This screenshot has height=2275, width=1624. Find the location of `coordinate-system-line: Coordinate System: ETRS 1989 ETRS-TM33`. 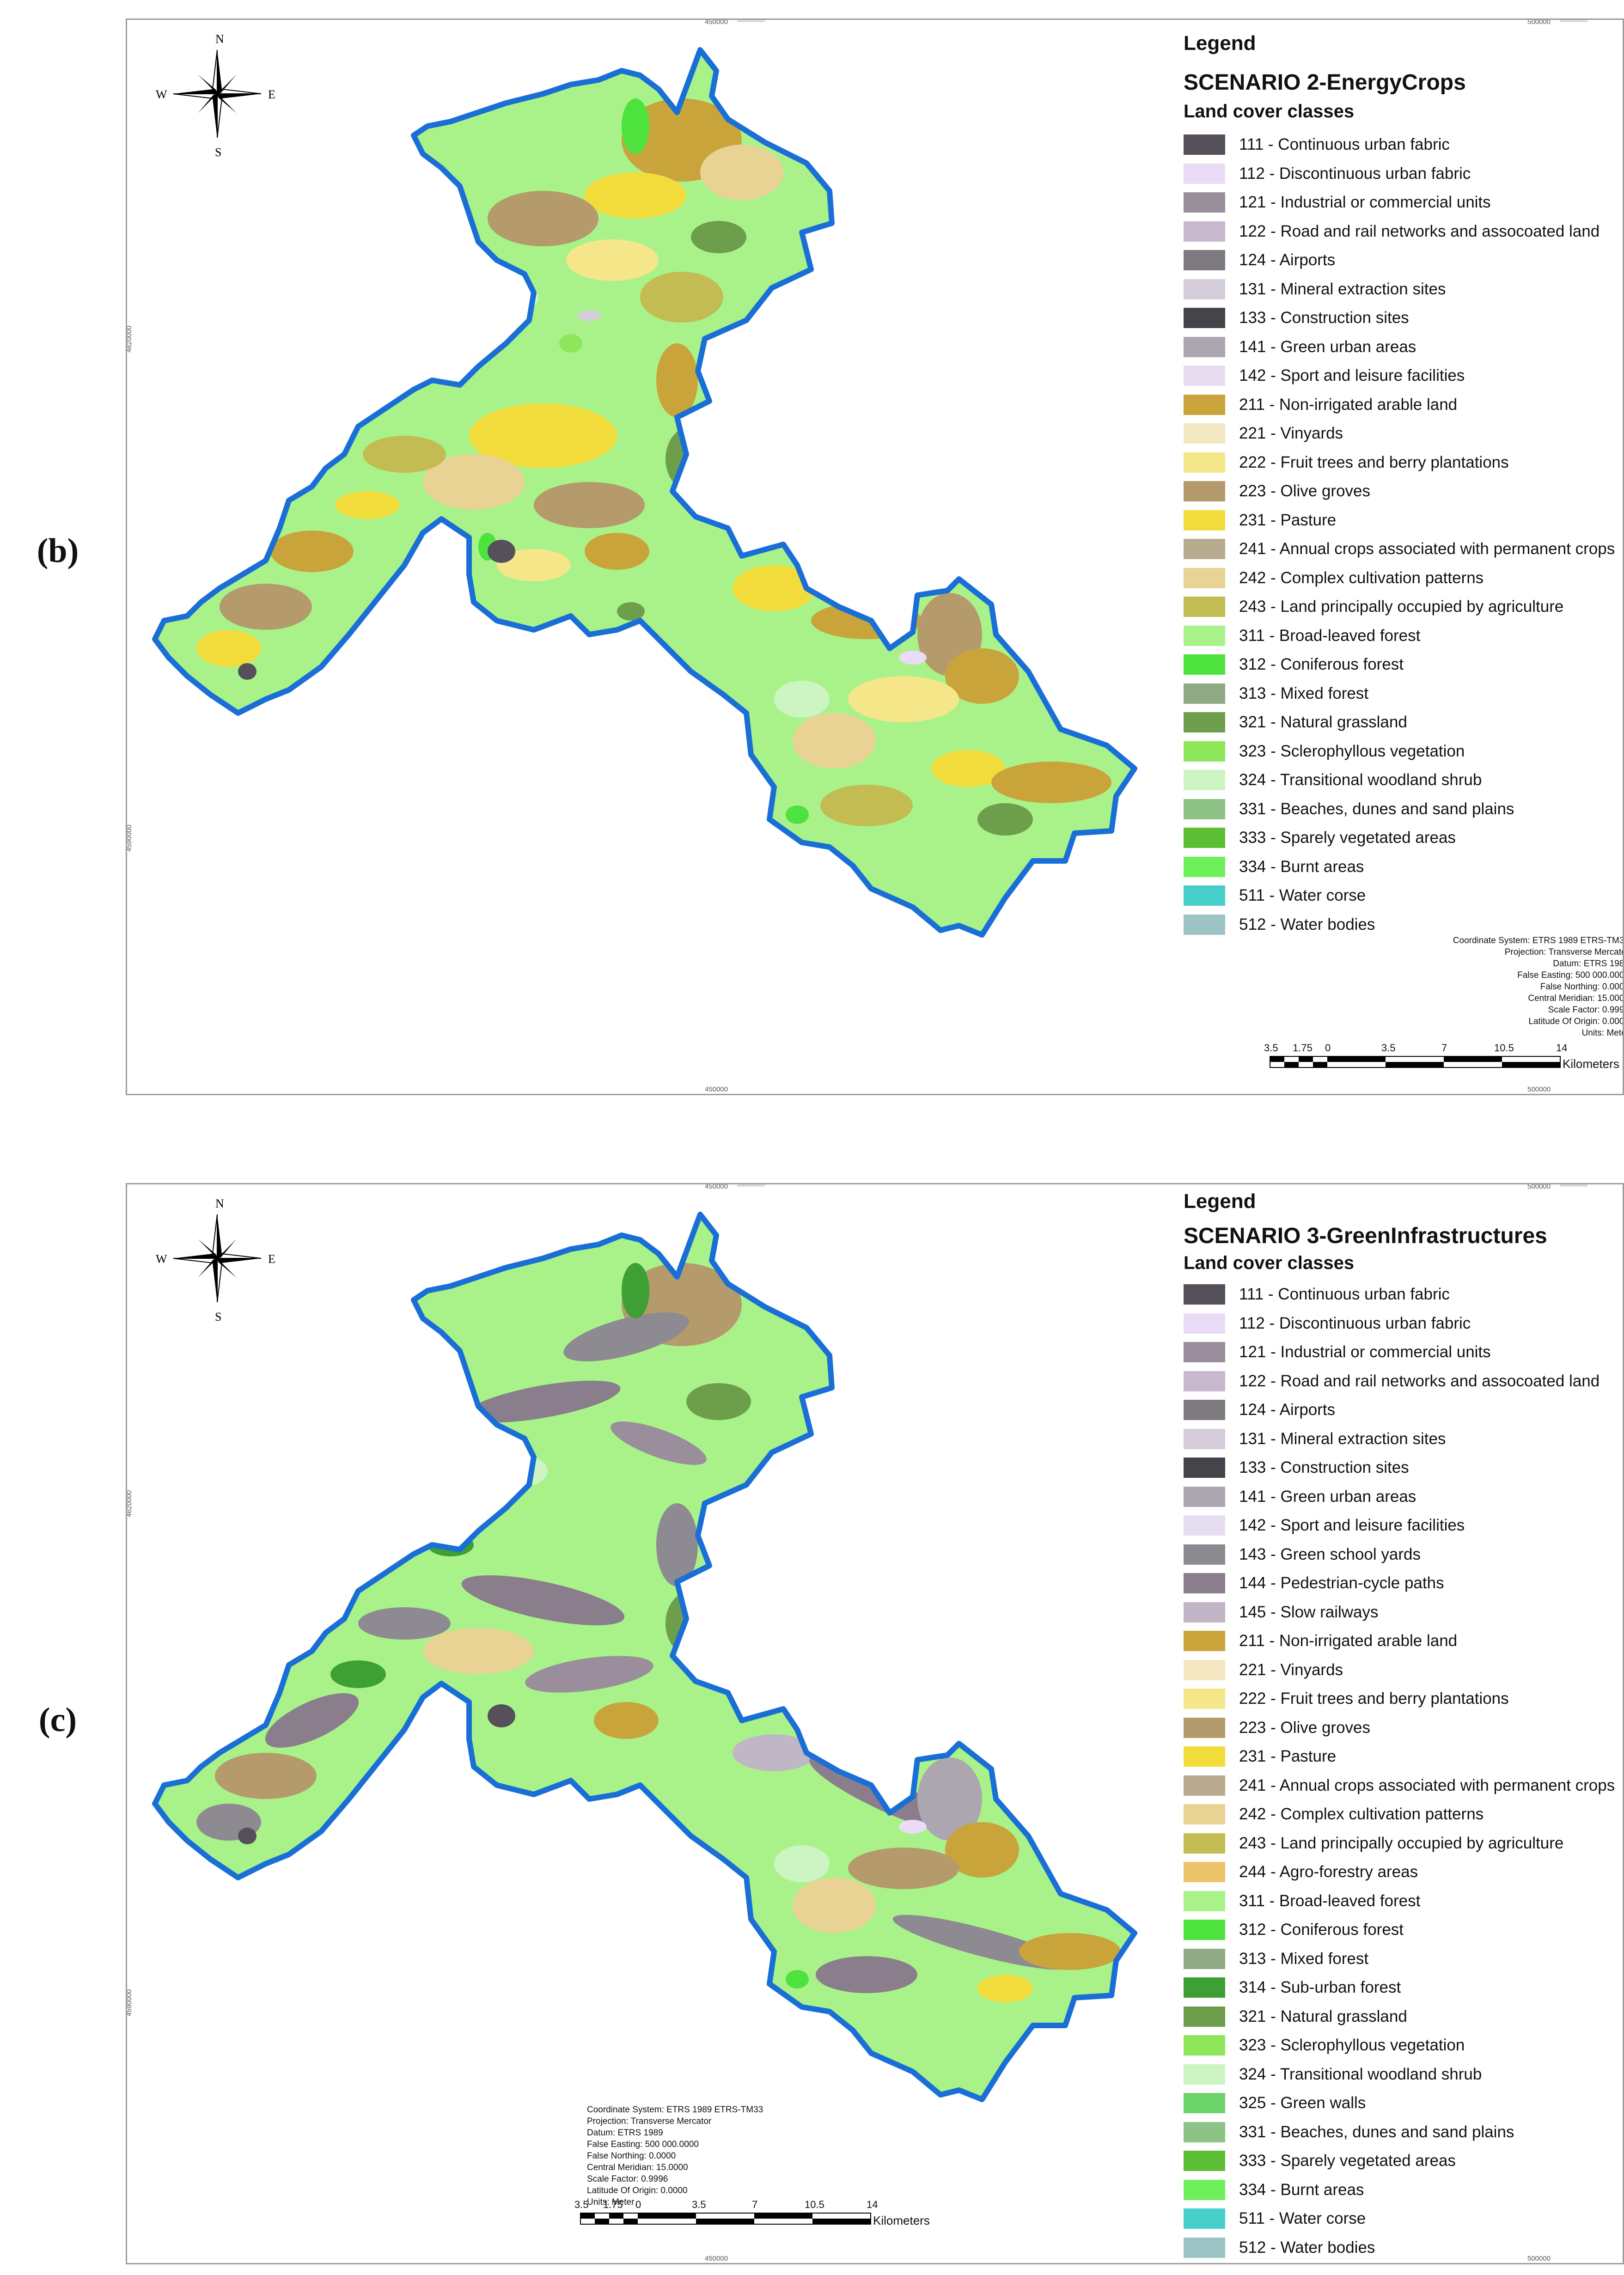

coordinate-system-line: Coordinate System: ETRS 1989 ETRS-TM33 is located at coordinates (1538, 940).